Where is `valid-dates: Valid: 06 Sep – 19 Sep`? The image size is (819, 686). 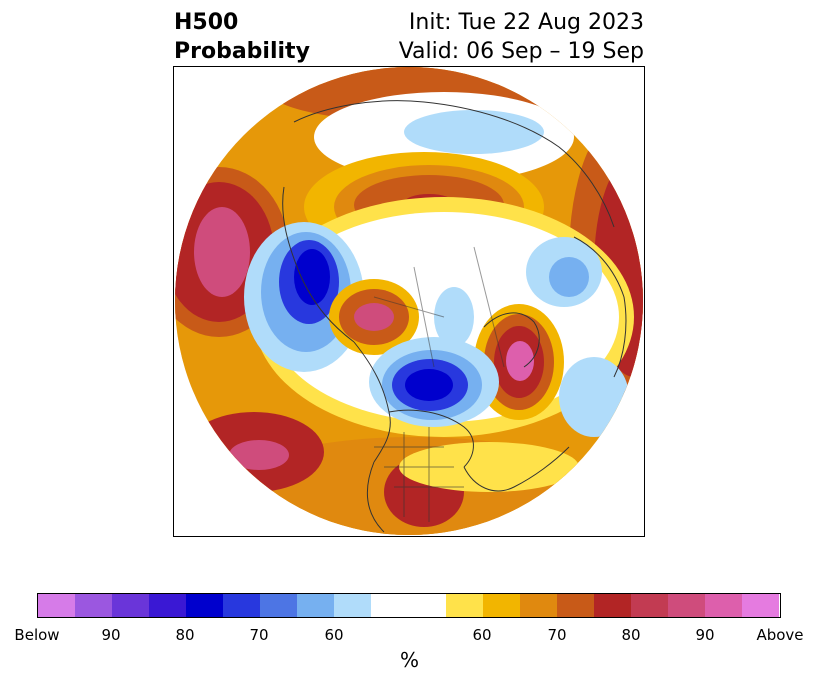 valid-dates: Valid: 06 Sep – 19 Sep is located at coordinates (521, 51).